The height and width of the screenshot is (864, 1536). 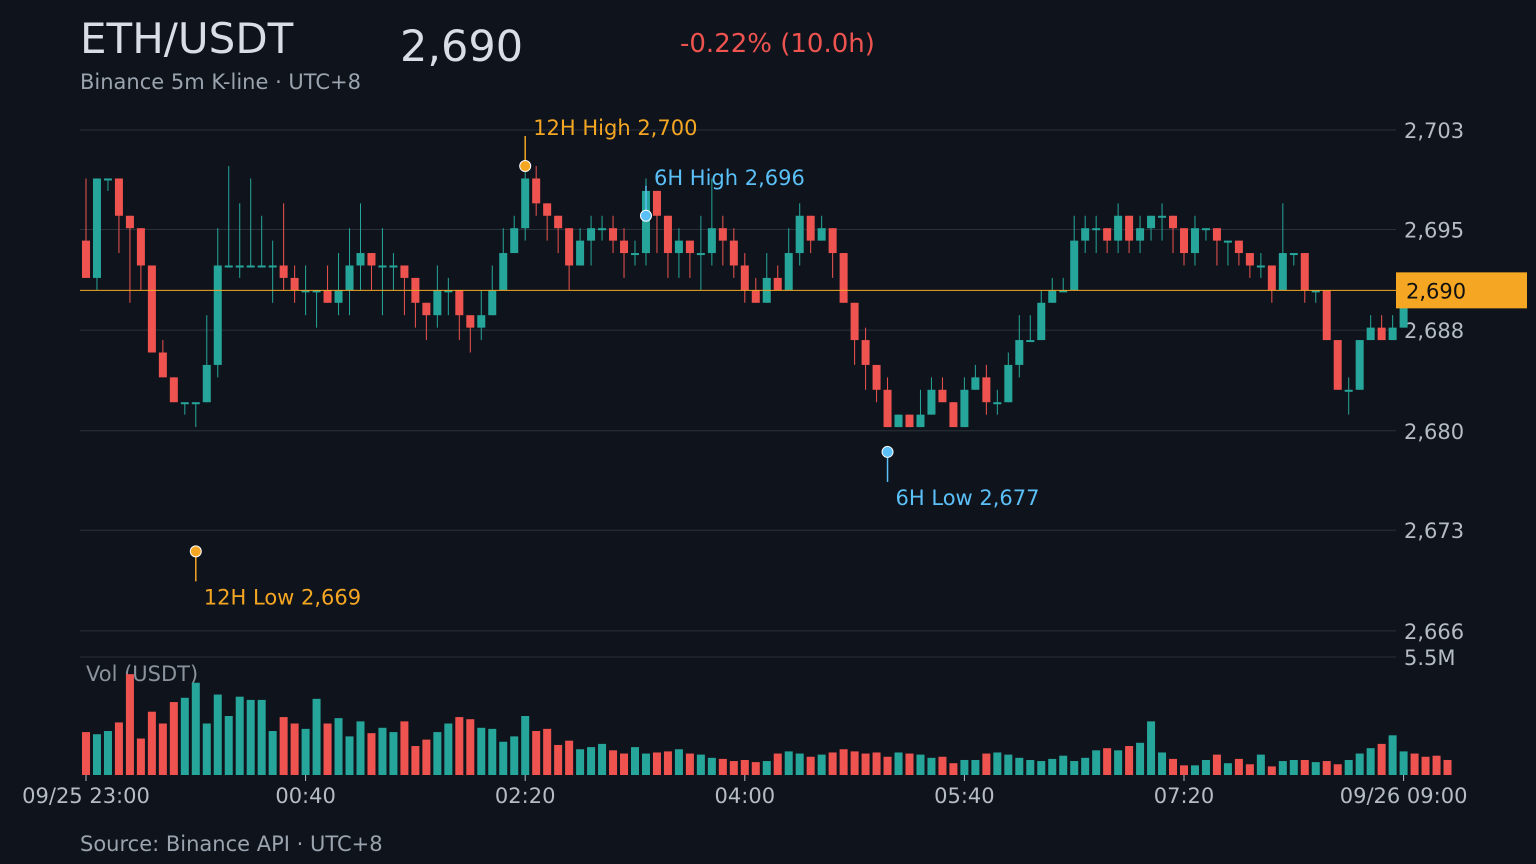 I want to click on volume-bars, so click(x=767, y=724).